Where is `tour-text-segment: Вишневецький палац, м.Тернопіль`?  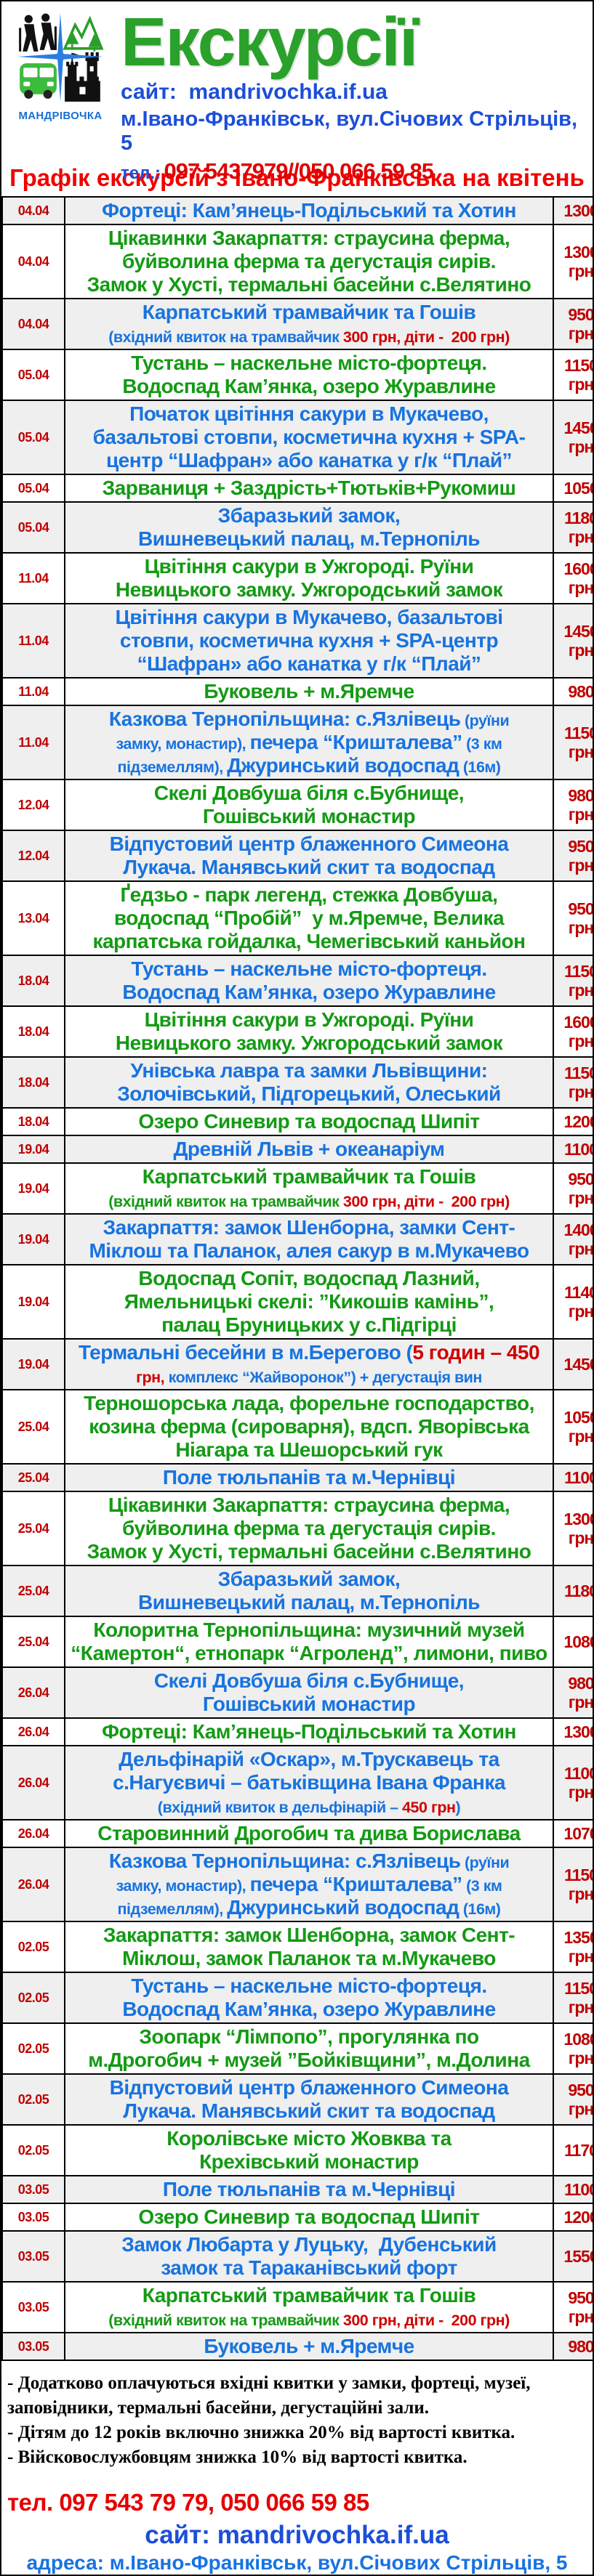
tour-text-segment: Вишневецький палац, м.Тернопіль is located at coordinates (309, 1602).